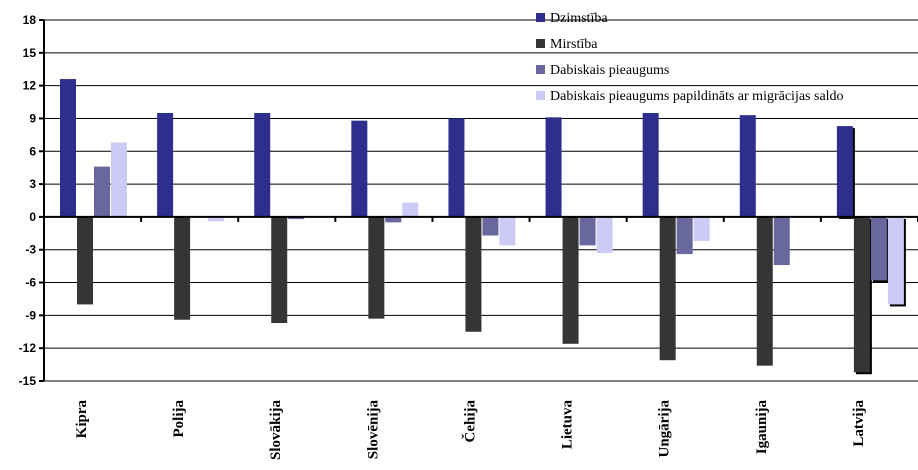  I want to click on y-tick-label: 3, so click(32, 184).